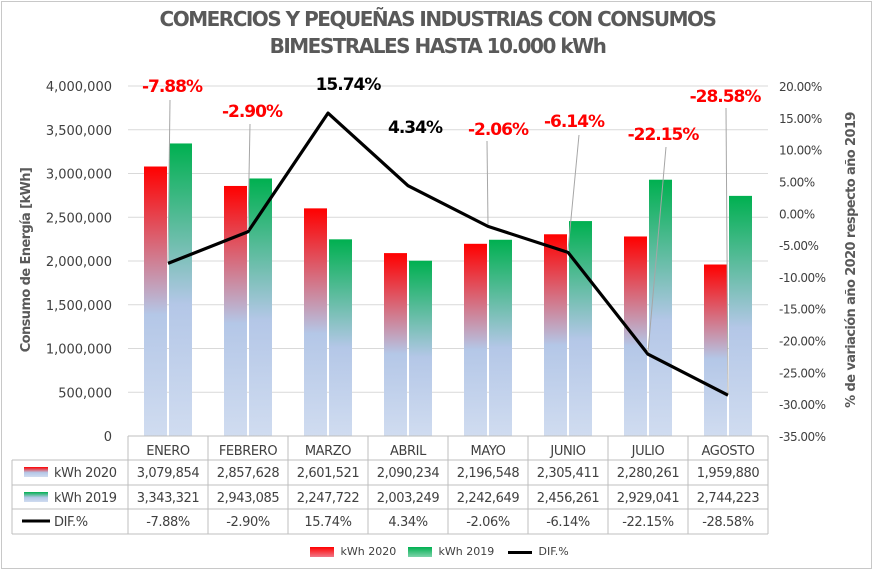 Image resolution: width=875 pixels, height=572 pixels. Describe the element at coordinates (79, 218) in the screenshot. I see `y-tick-label: 2,500,000` at that location.